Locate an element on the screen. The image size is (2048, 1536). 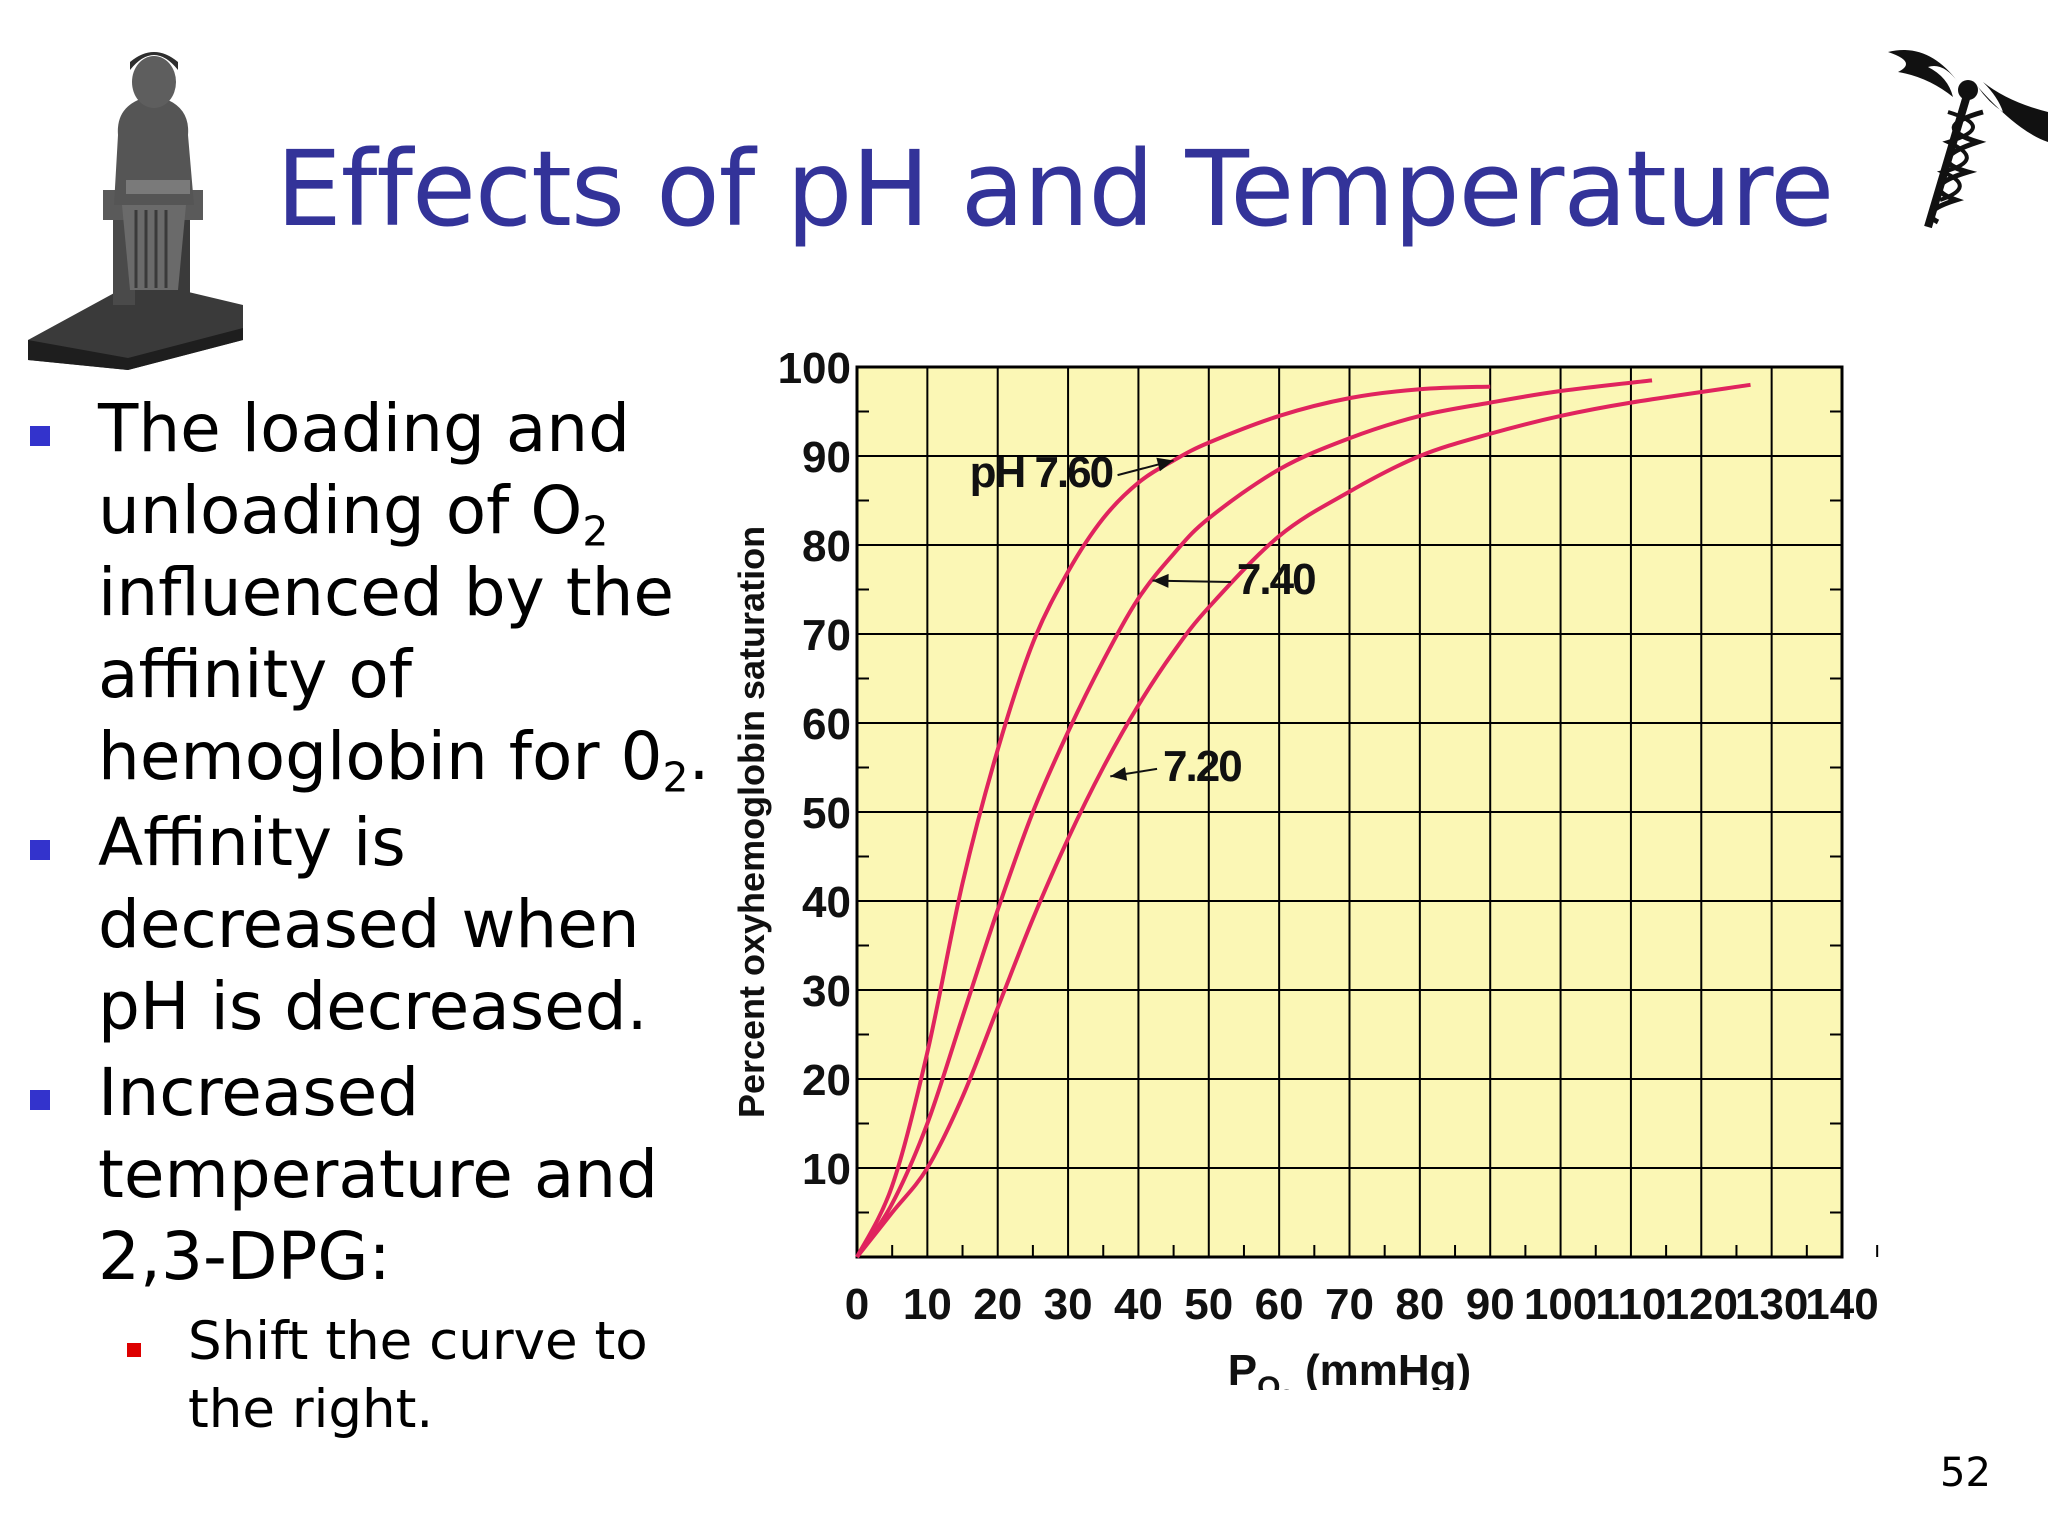
caduceus-icon is located at coordinates (1968, 139).